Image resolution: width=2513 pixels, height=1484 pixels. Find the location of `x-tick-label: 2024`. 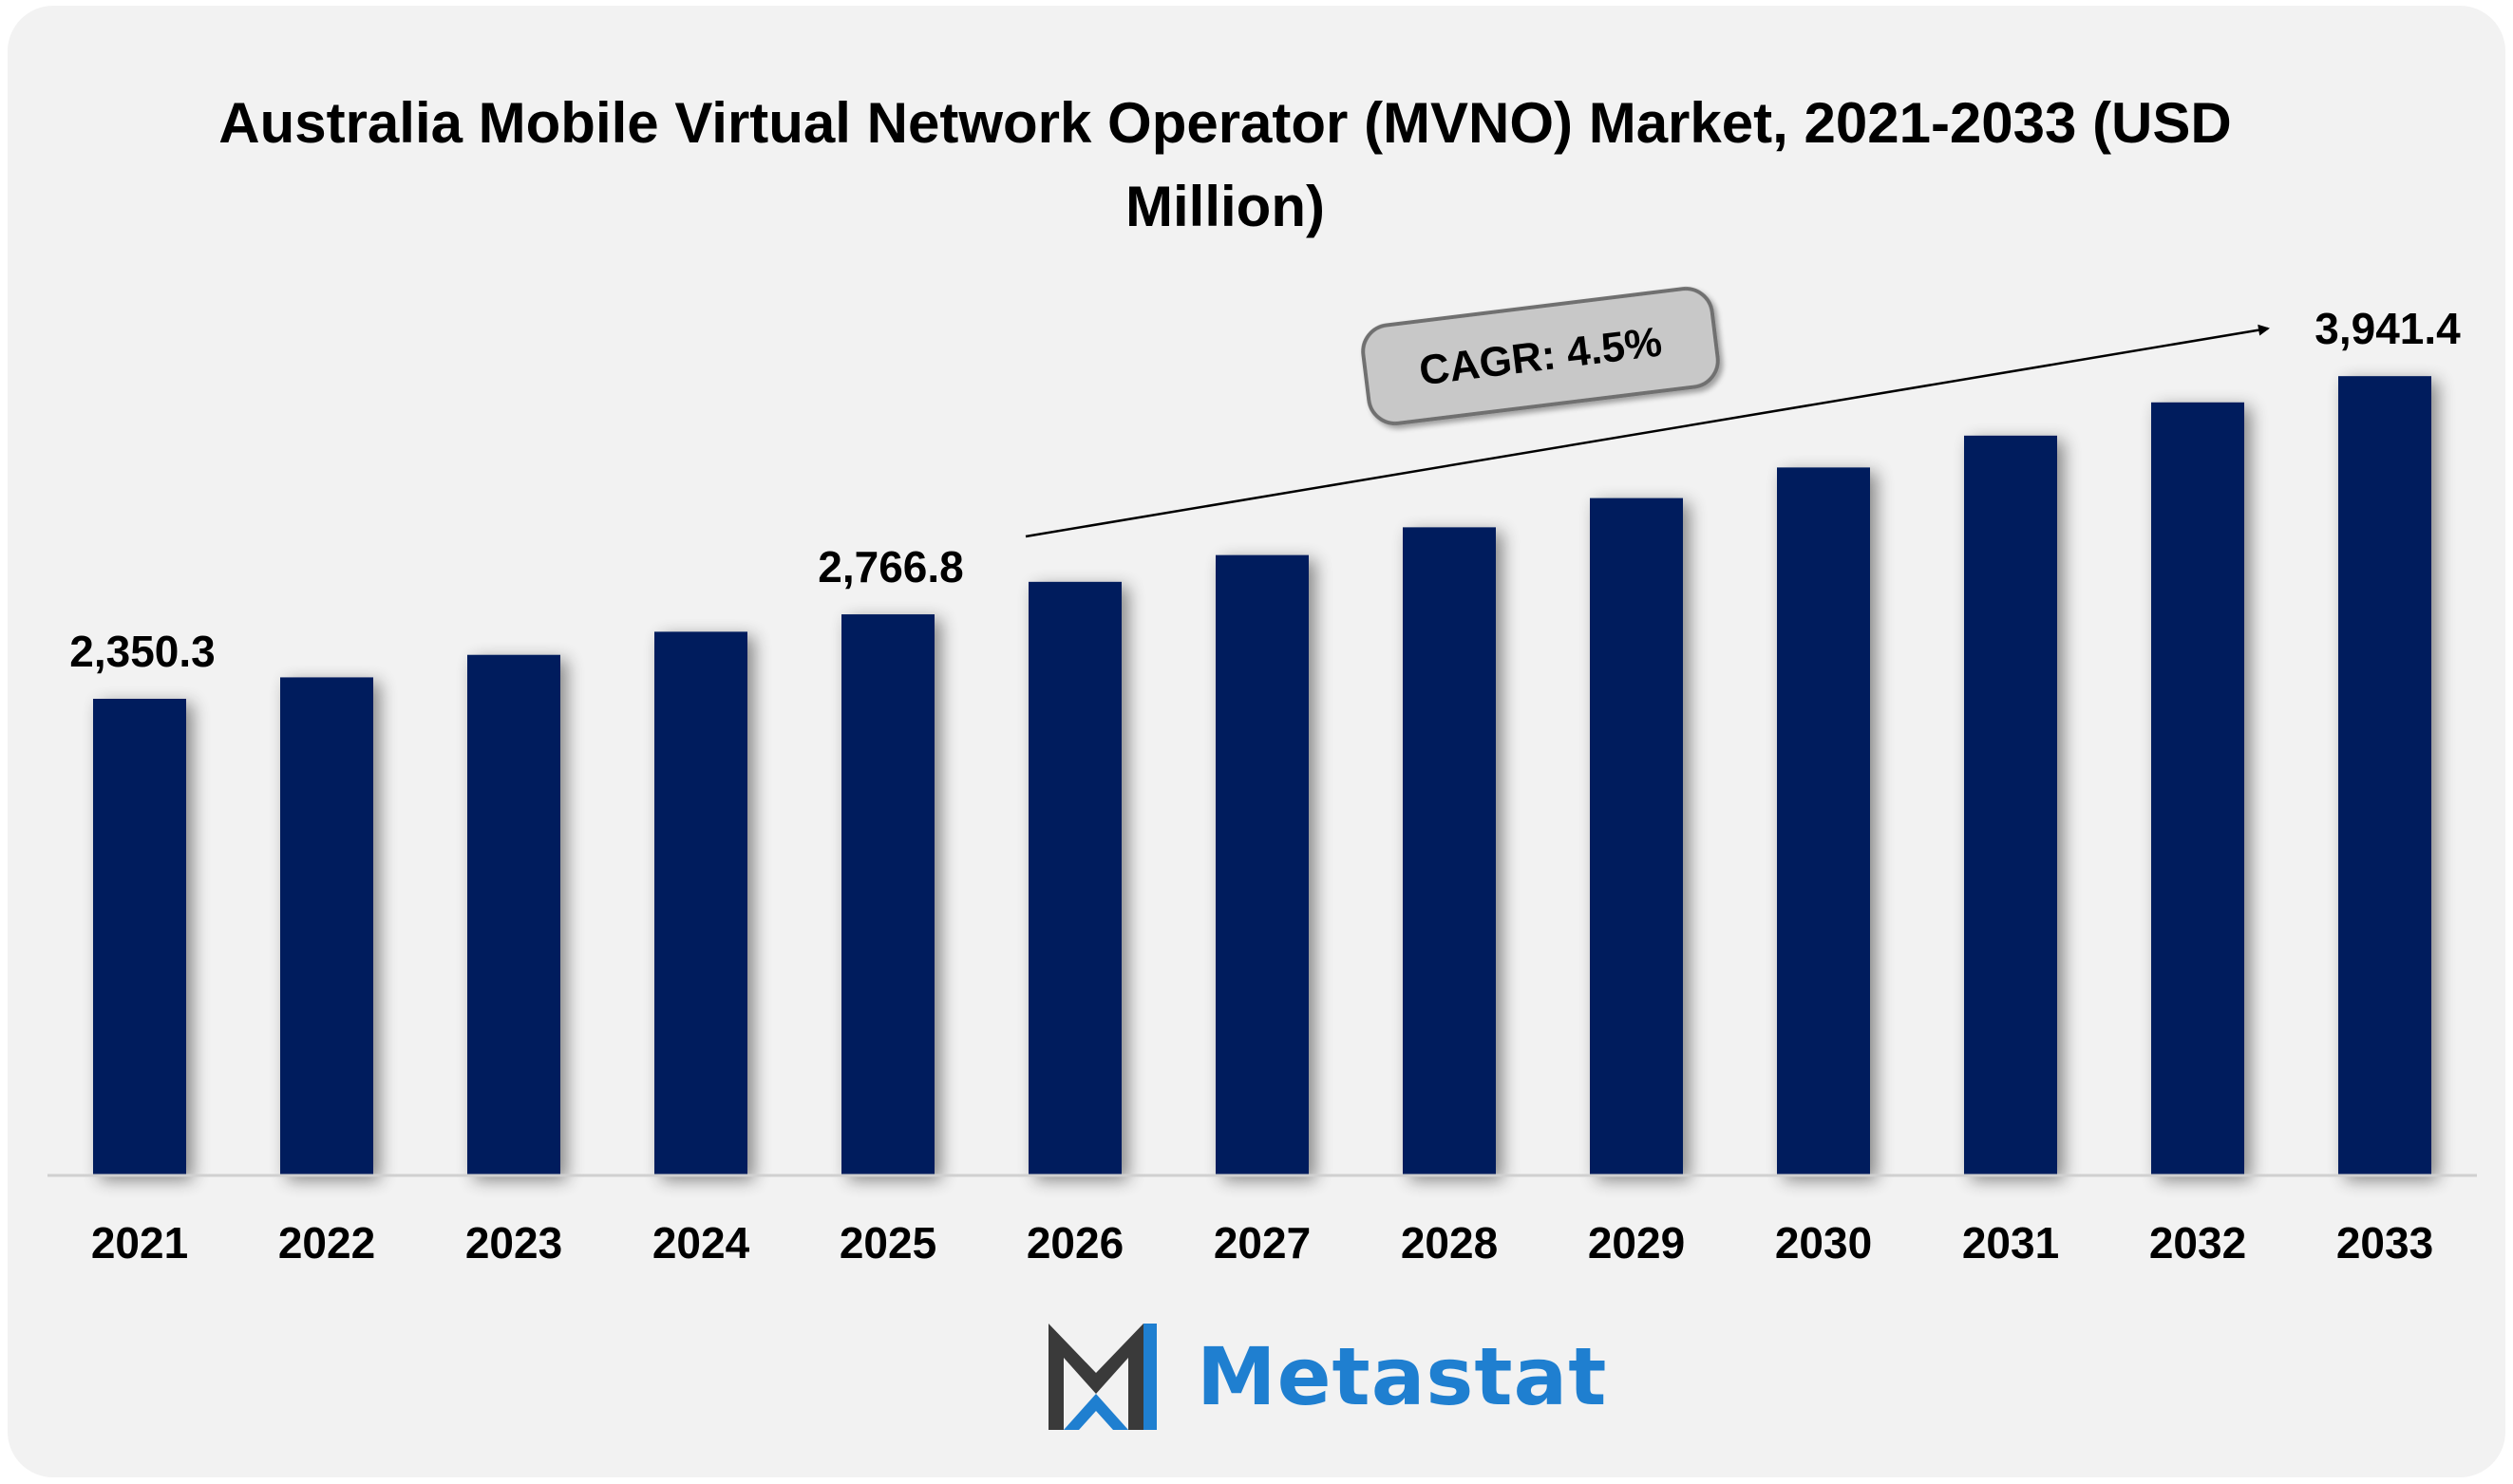

x-tick-label: 2024 is located at coordinates (701, 1243).